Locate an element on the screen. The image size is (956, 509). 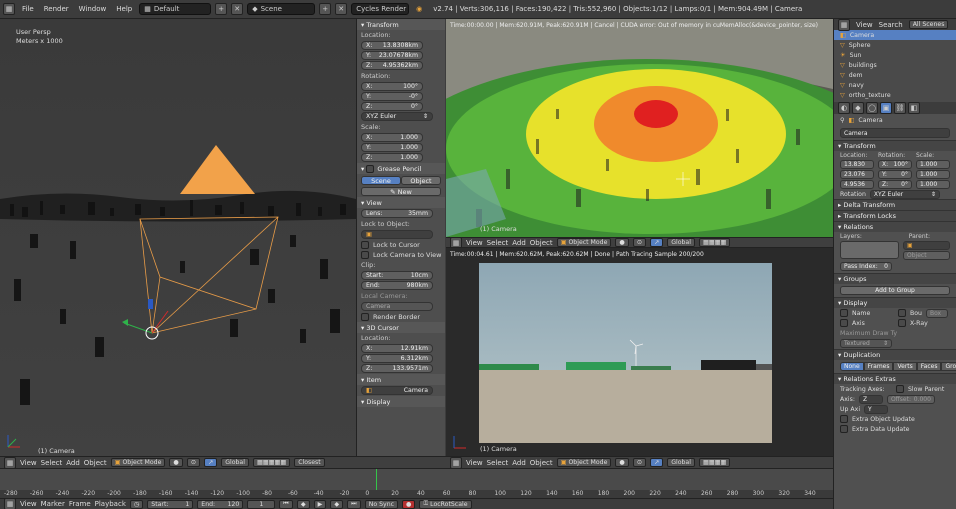
scene-selector: ◆ Scene is located at coordinates (281, 9).